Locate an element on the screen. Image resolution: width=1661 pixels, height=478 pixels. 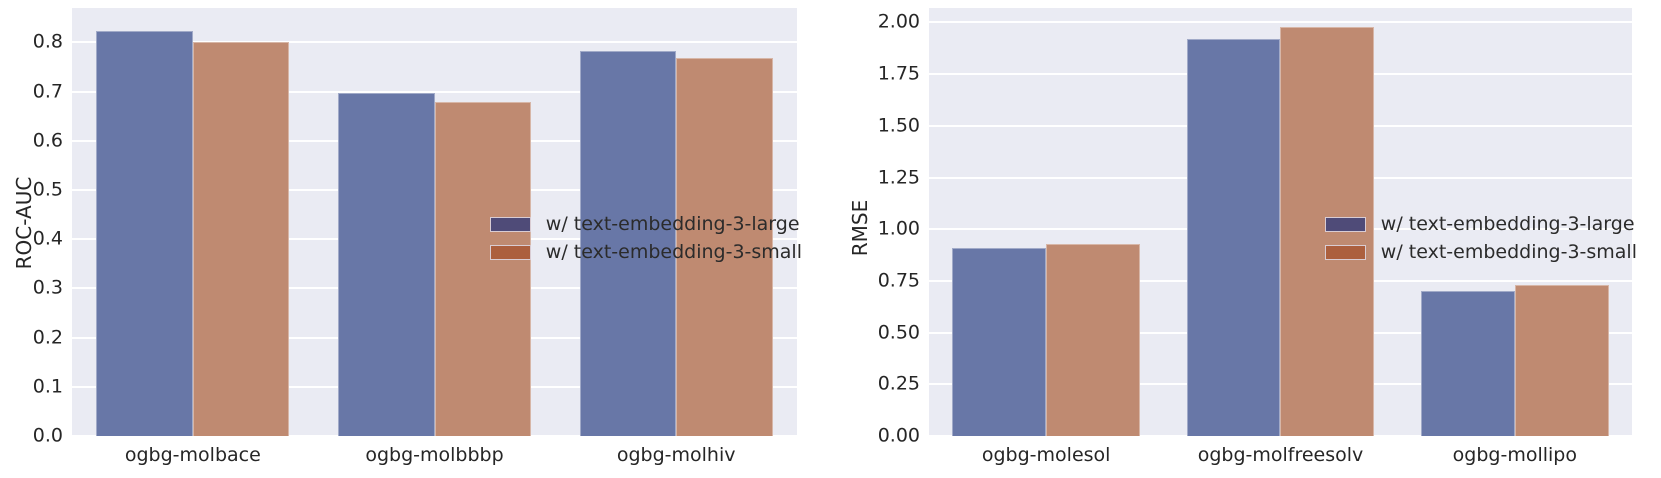
bar-group-ogbg-molfreesolv is located at coordinates (1280, 222).